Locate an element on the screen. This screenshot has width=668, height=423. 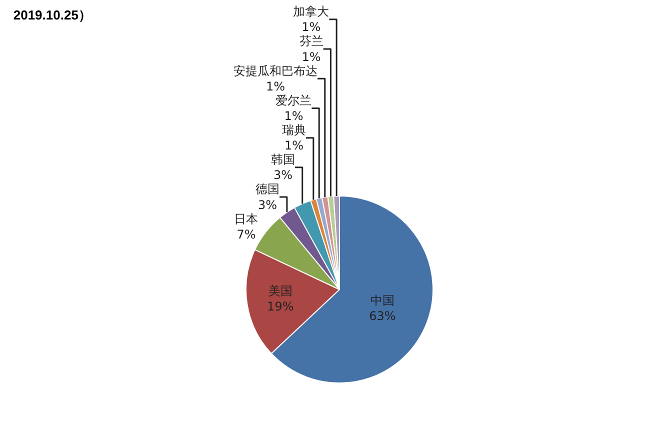
slice-label: 芬兰 is located at coordinates (311, 41).